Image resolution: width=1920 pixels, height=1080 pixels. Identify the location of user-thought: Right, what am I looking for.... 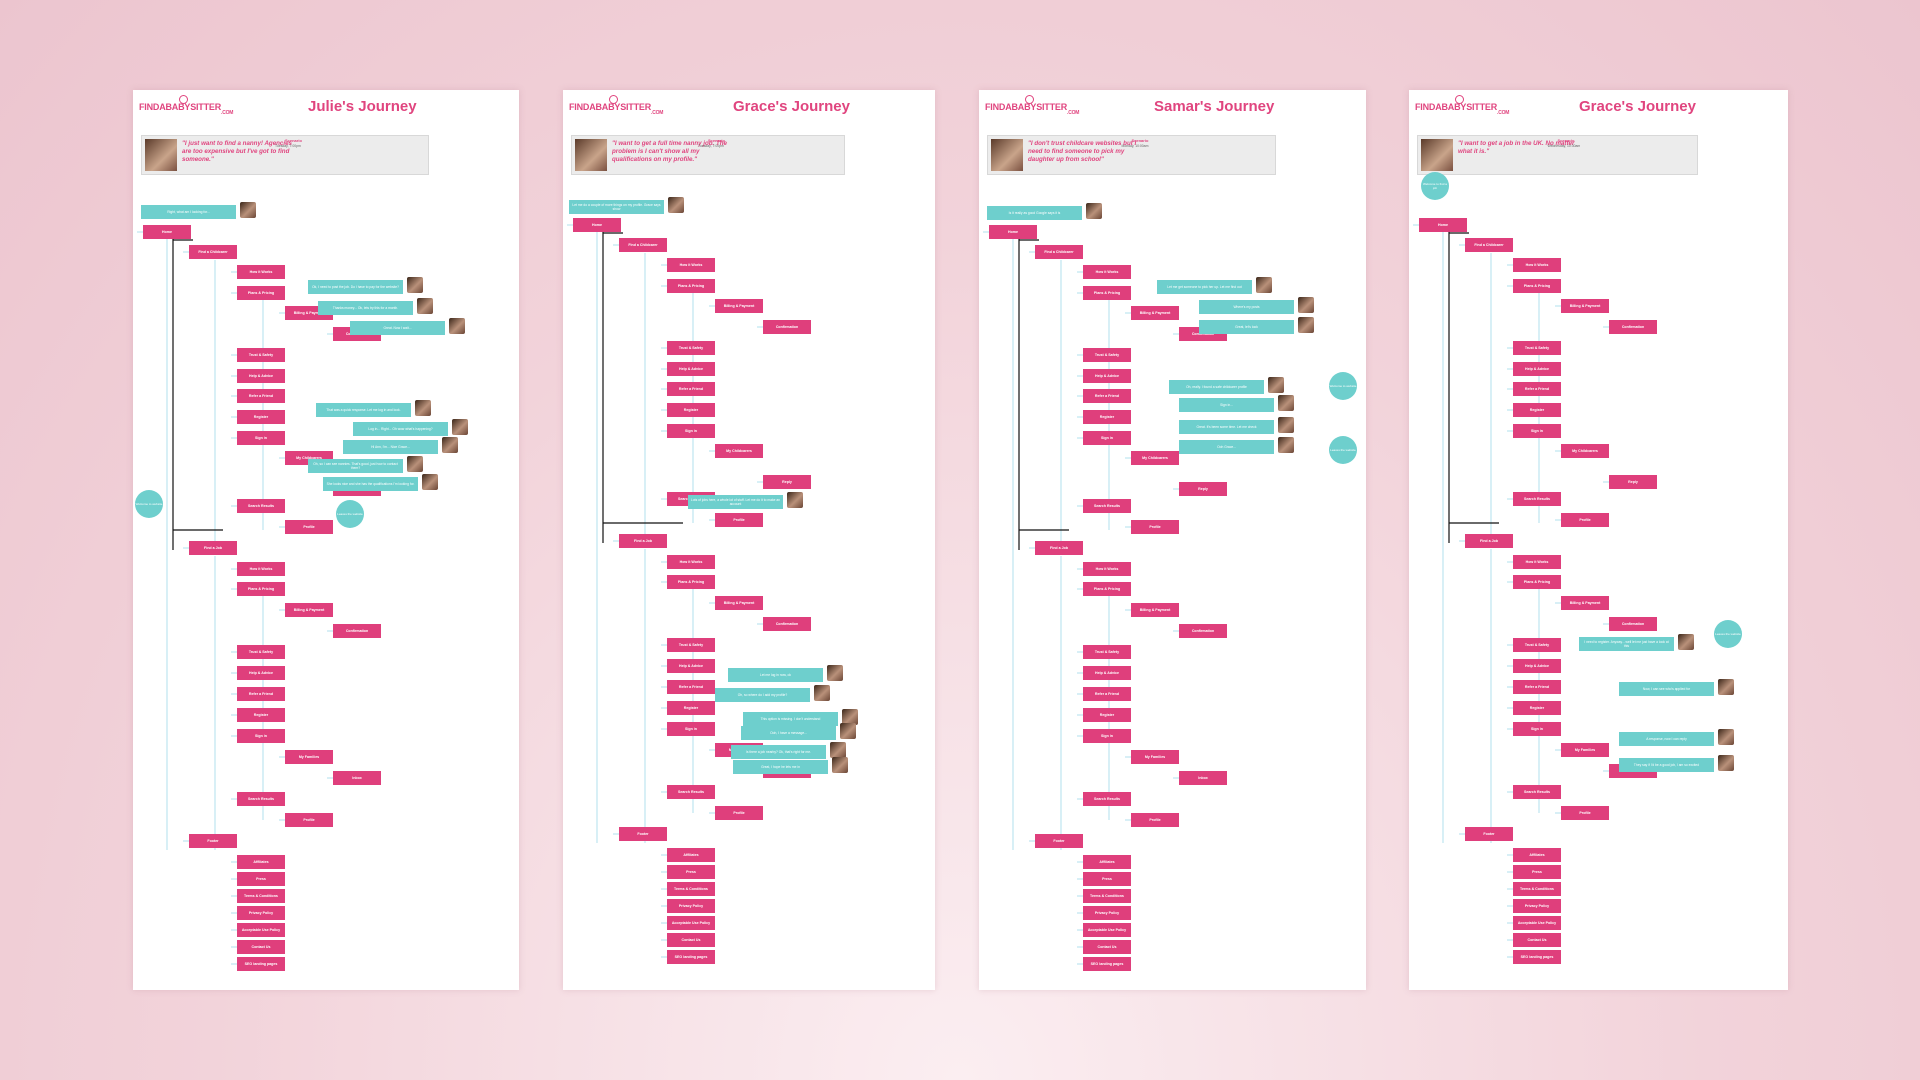
(188, 212).